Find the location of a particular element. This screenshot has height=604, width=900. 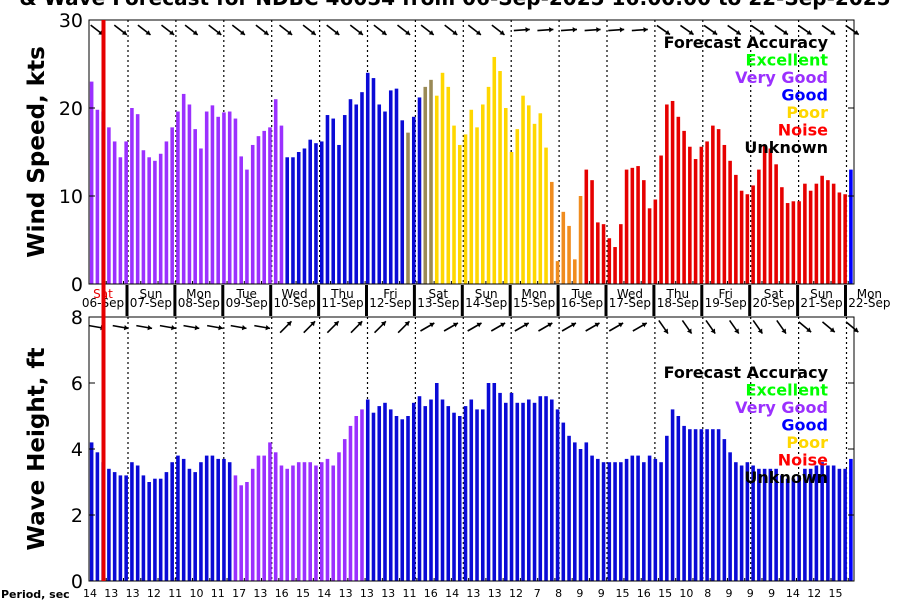

legend-entry: Unknown is located at coordinates (786, 147).